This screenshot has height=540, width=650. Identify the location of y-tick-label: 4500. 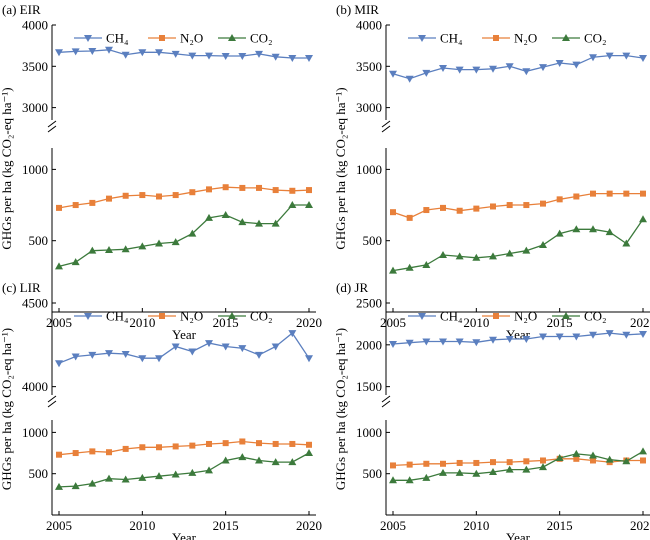
(35, 303).